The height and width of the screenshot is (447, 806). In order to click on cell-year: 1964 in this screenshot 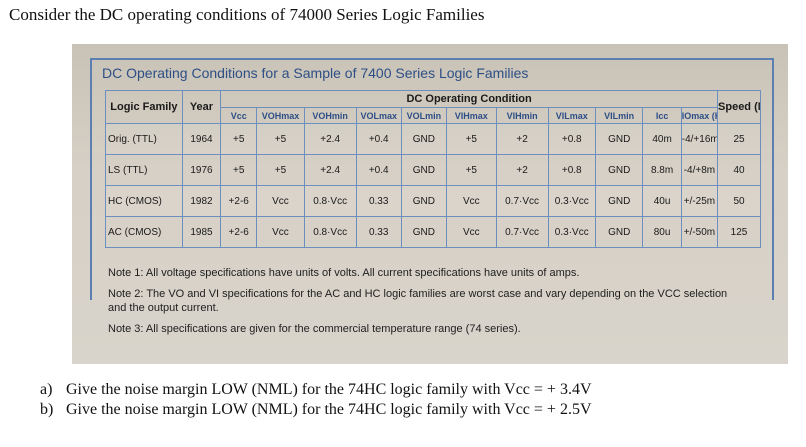, I will do `click(201, 139)`.